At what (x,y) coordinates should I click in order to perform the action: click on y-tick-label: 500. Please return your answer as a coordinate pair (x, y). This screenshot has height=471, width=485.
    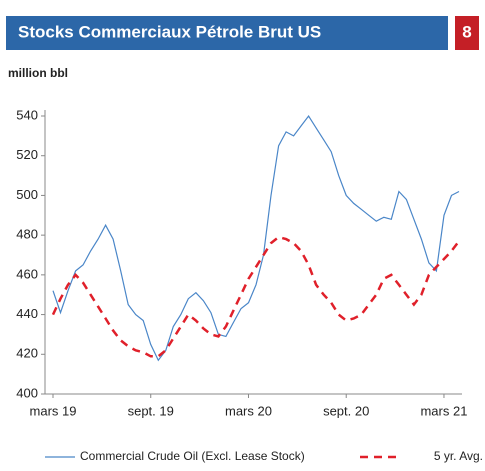
    Looking at the image, I should click on (27, 194).